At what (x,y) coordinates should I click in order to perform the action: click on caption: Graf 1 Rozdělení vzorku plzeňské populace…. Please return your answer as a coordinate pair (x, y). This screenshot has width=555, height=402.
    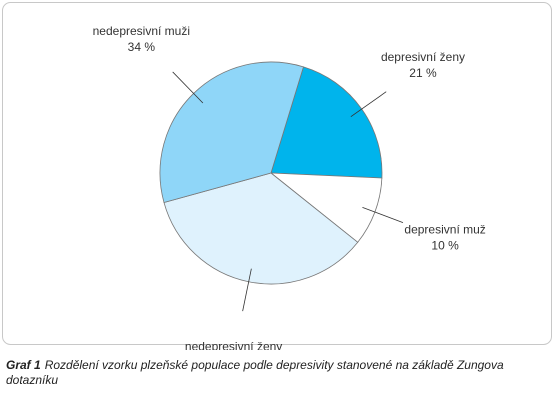
    Looking at the image, I should click on (278, 373).